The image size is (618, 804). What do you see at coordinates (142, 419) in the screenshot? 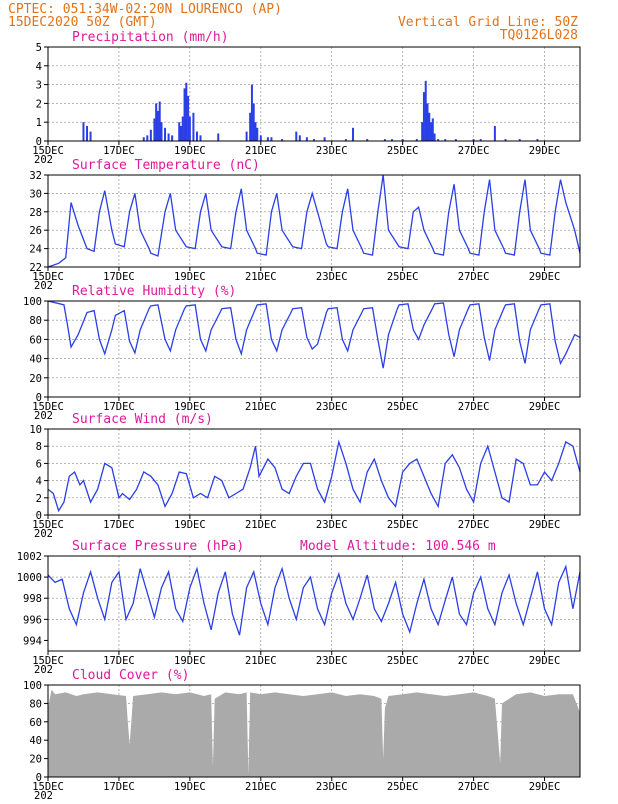
I see `panel-title: Surface Wind (m/s)` at bounding box center [142, 419].